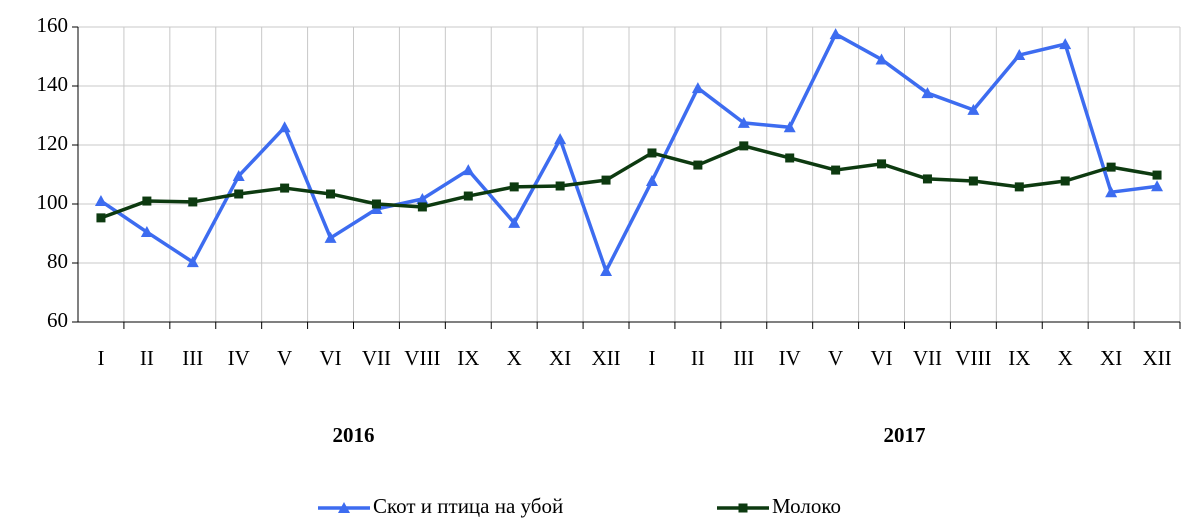 The height and width of the screenshot is (526, 1192). I want to click on y-tick-label: 60, so click(57, 320).